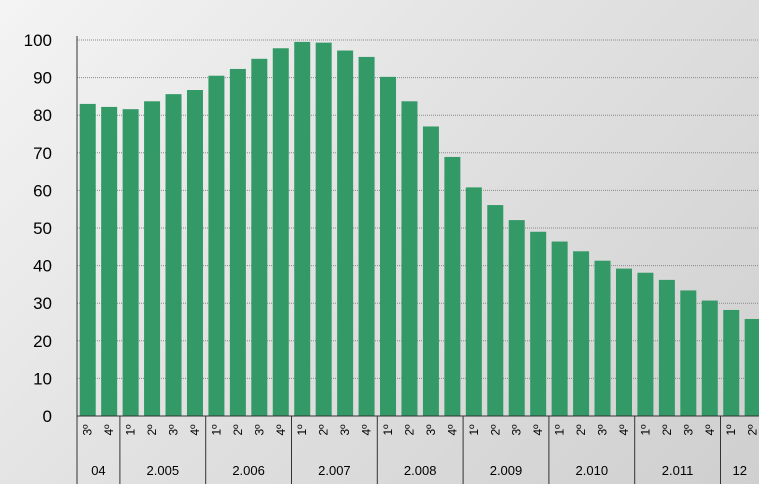  Describe the element at coordinates (38, 40) in the screenshot. I see `y-tick-label: 100` at that location.